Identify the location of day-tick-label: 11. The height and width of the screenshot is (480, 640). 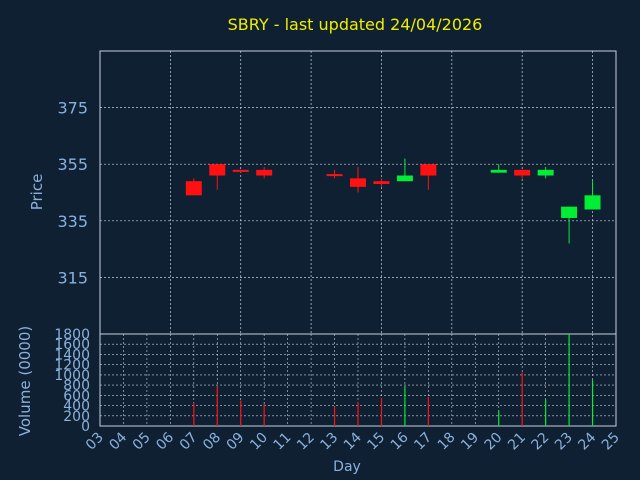
(283, 442).